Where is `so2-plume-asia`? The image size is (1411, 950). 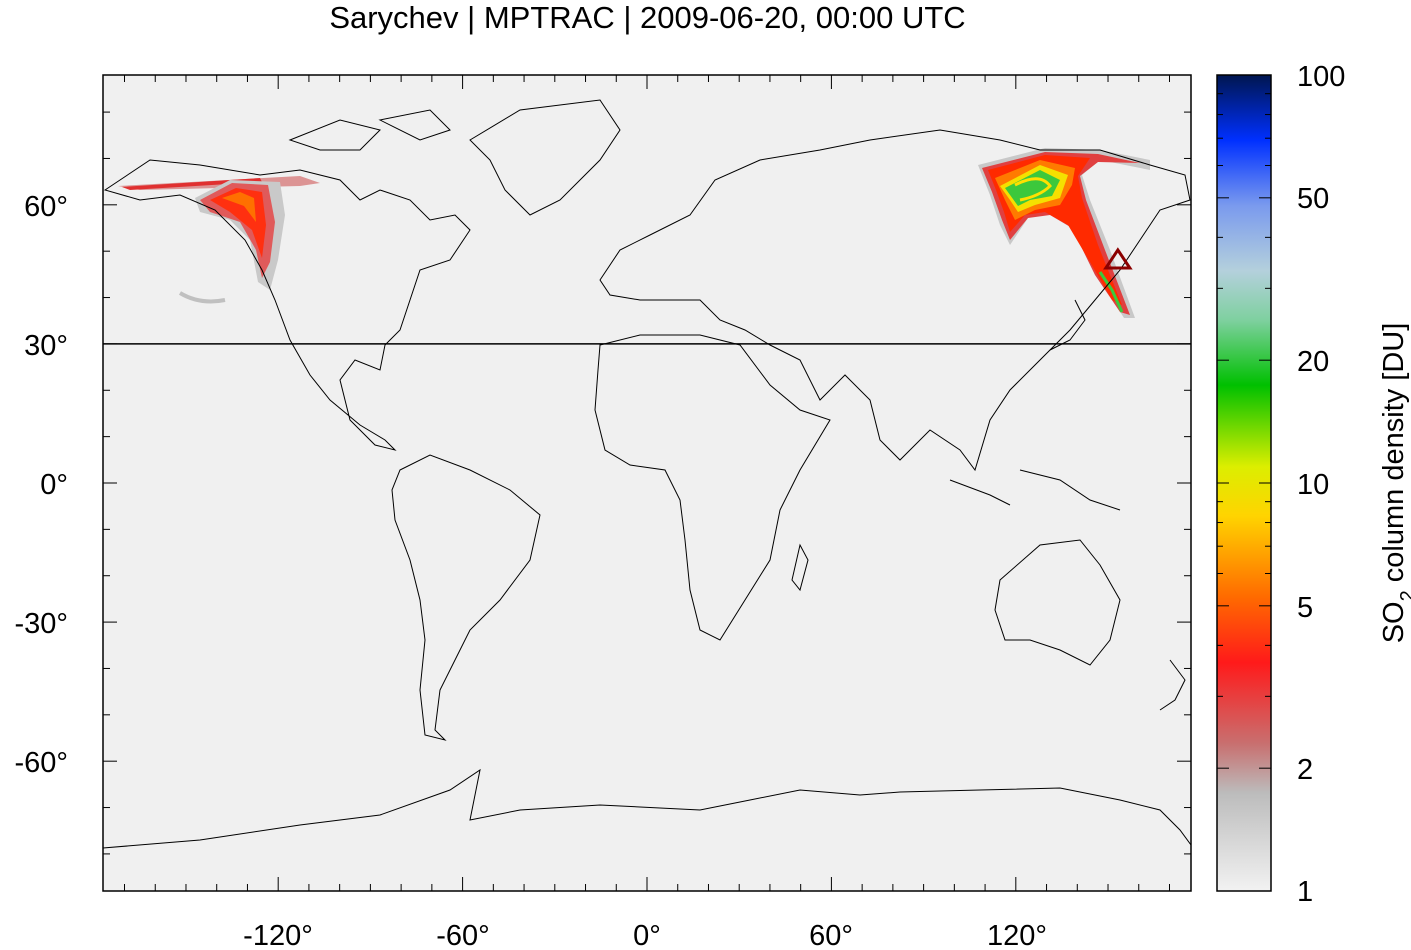 so2-plume-asia is located at coordinates (1064, 233).